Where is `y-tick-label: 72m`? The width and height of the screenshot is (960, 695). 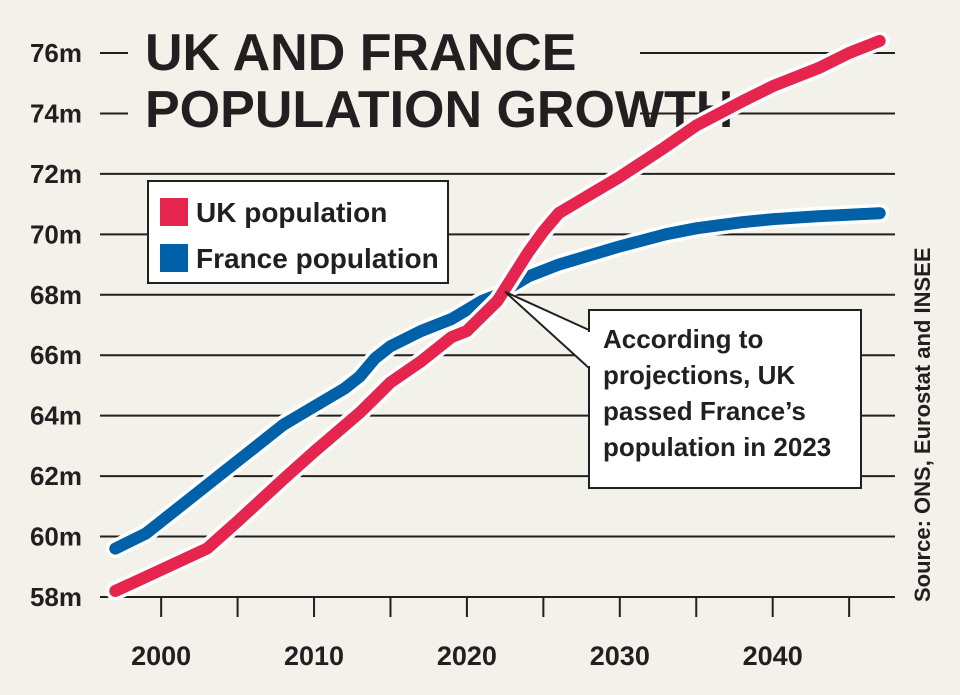
y-tick-label: 72m is located at coordinates (56, 174).